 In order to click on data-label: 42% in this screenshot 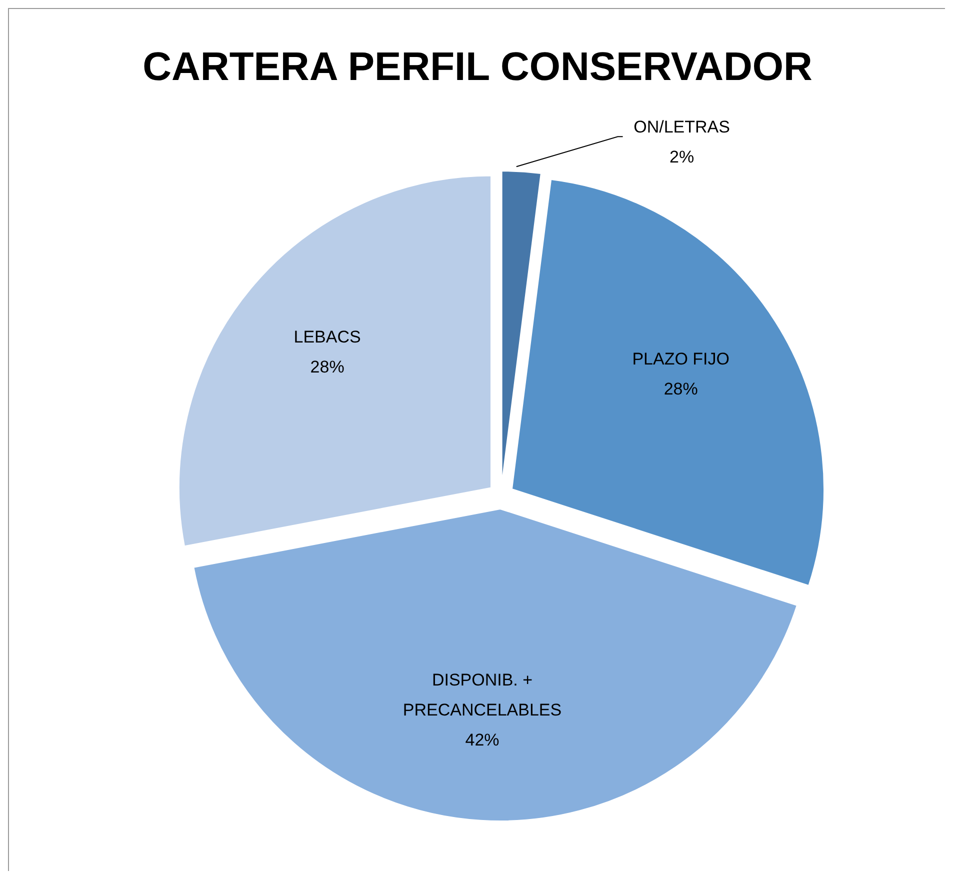, I will do `click(482, 740)`.